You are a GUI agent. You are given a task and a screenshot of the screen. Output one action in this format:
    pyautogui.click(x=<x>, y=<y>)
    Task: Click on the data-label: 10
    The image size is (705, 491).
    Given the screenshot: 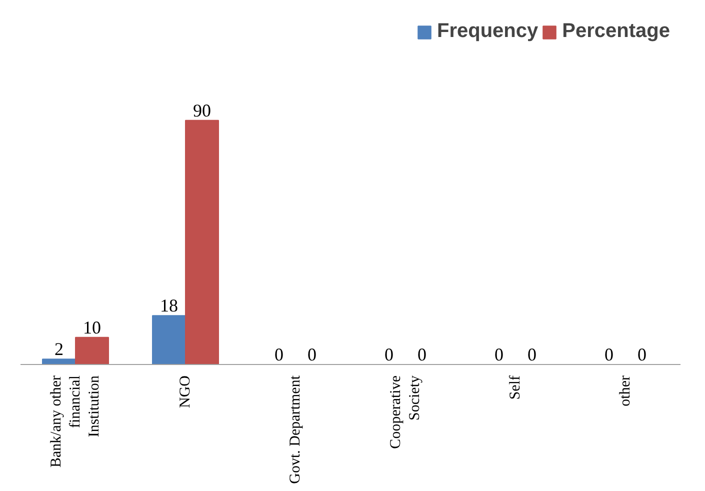 What is the action you would take?
    pyautogui.click(x=92, y=327)
    